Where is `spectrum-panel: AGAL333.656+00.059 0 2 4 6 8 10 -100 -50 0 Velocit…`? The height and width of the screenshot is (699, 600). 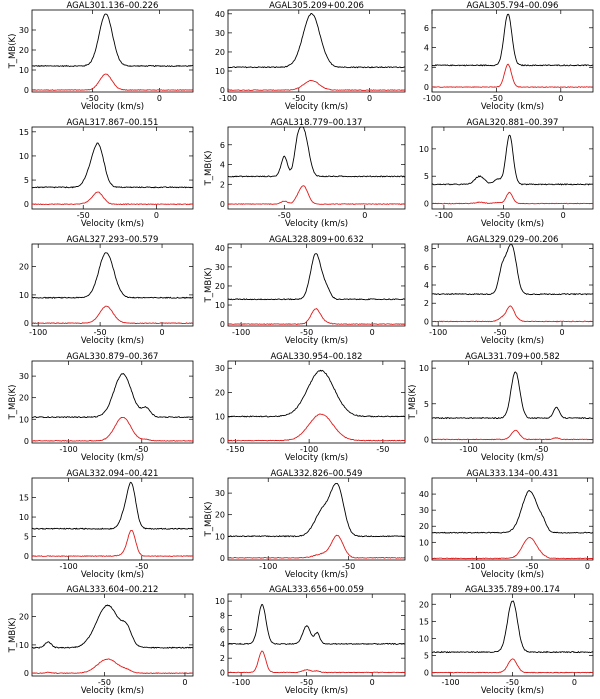 spectrum-panel: AGAL333.656+00.059 0 2 4 6 8 10 -100 -50 0 Velocit… is located at coordinates (310, 640).